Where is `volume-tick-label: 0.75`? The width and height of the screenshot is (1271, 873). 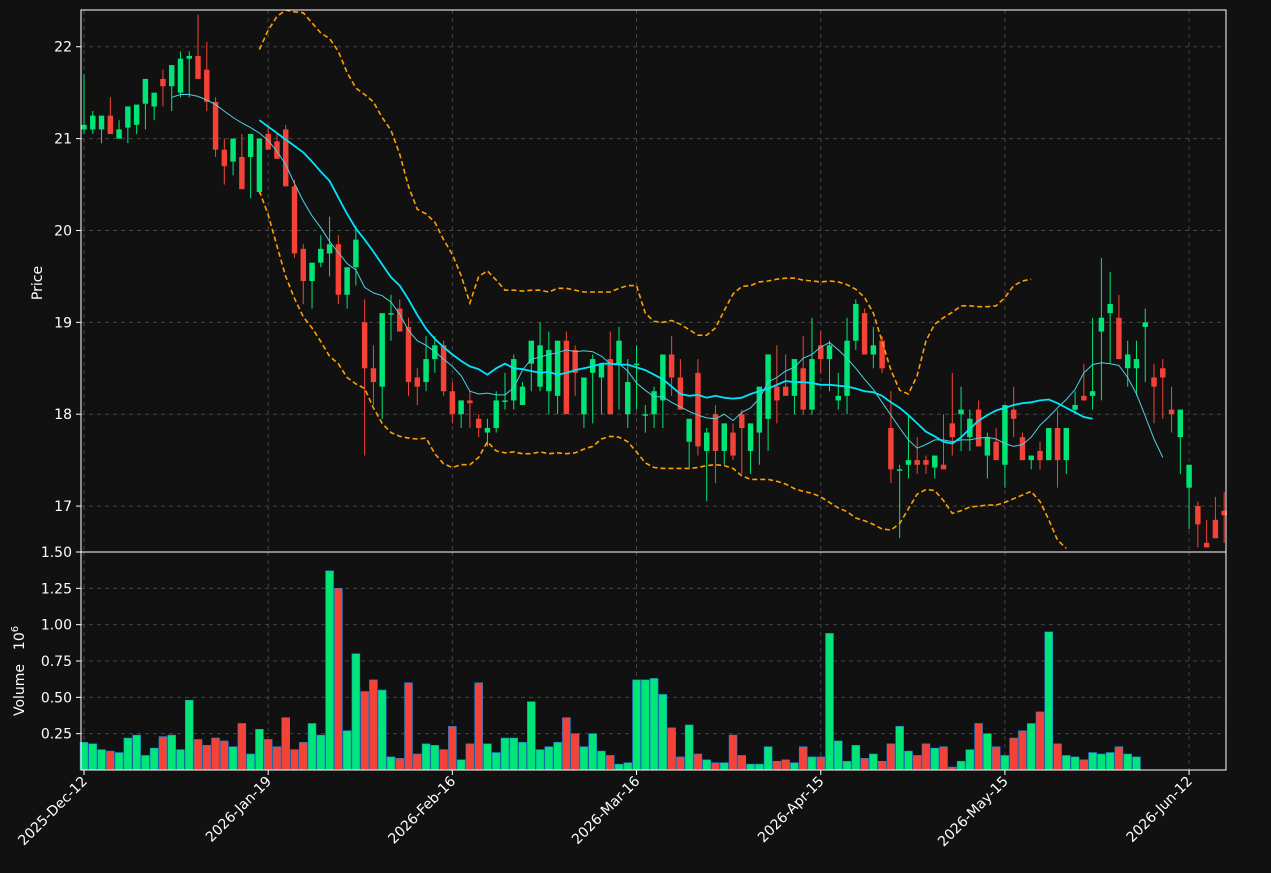
volume-tick-label: 0.75 is located at coordinates (56, 662).